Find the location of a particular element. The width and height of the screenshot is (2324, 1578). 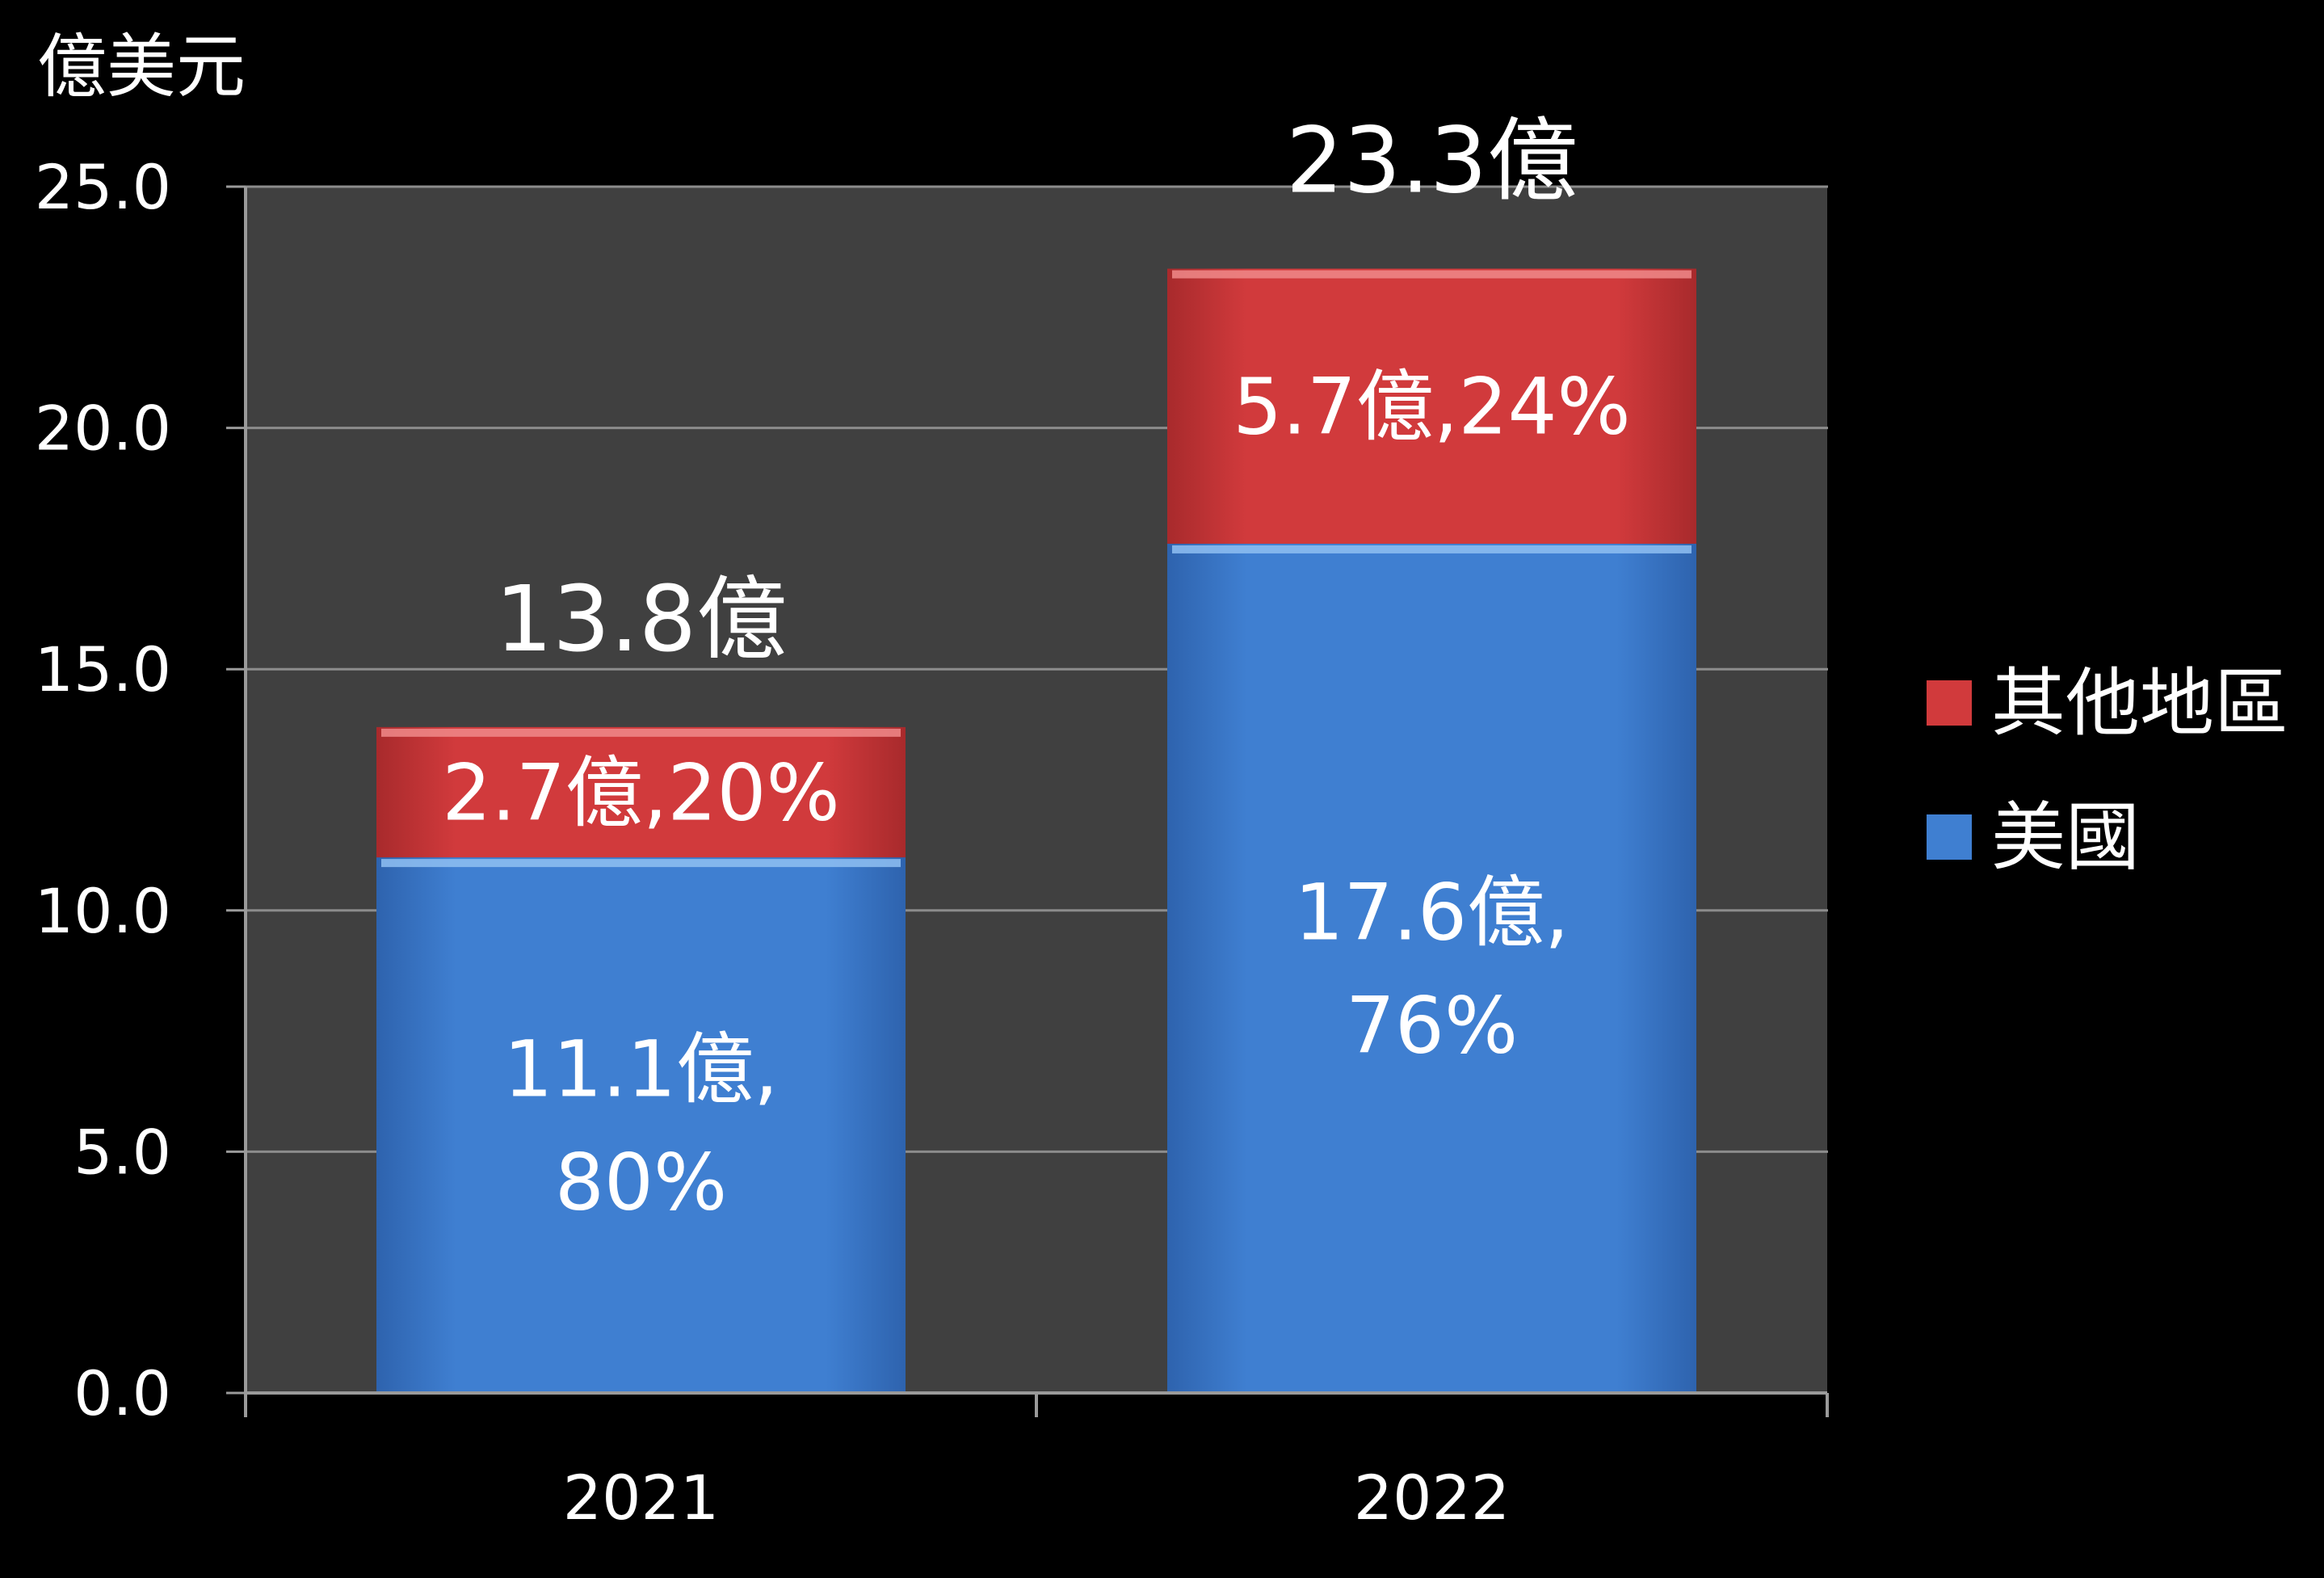

x-tick-label: 2022 is located at coordinates (1432, 1498).